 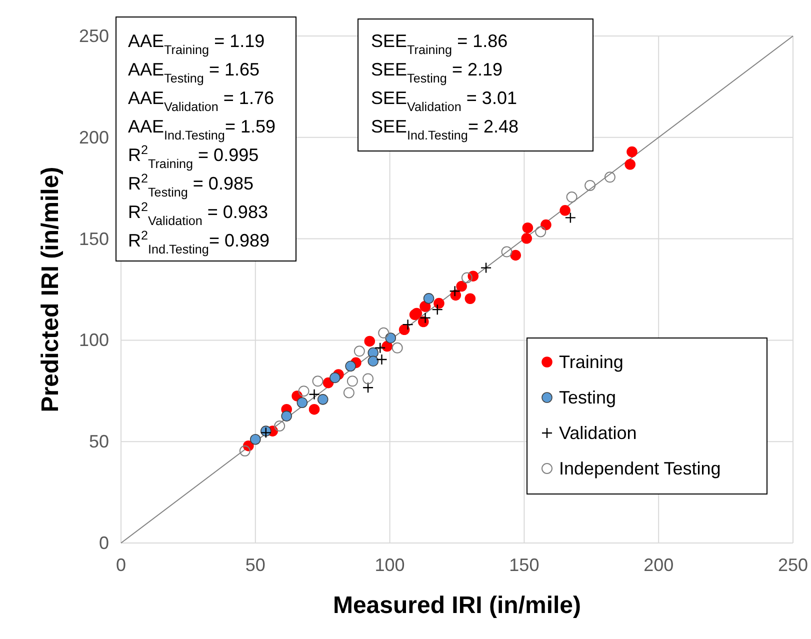 I want to click on x-tick-label: 0, so click(x=121, y=565).